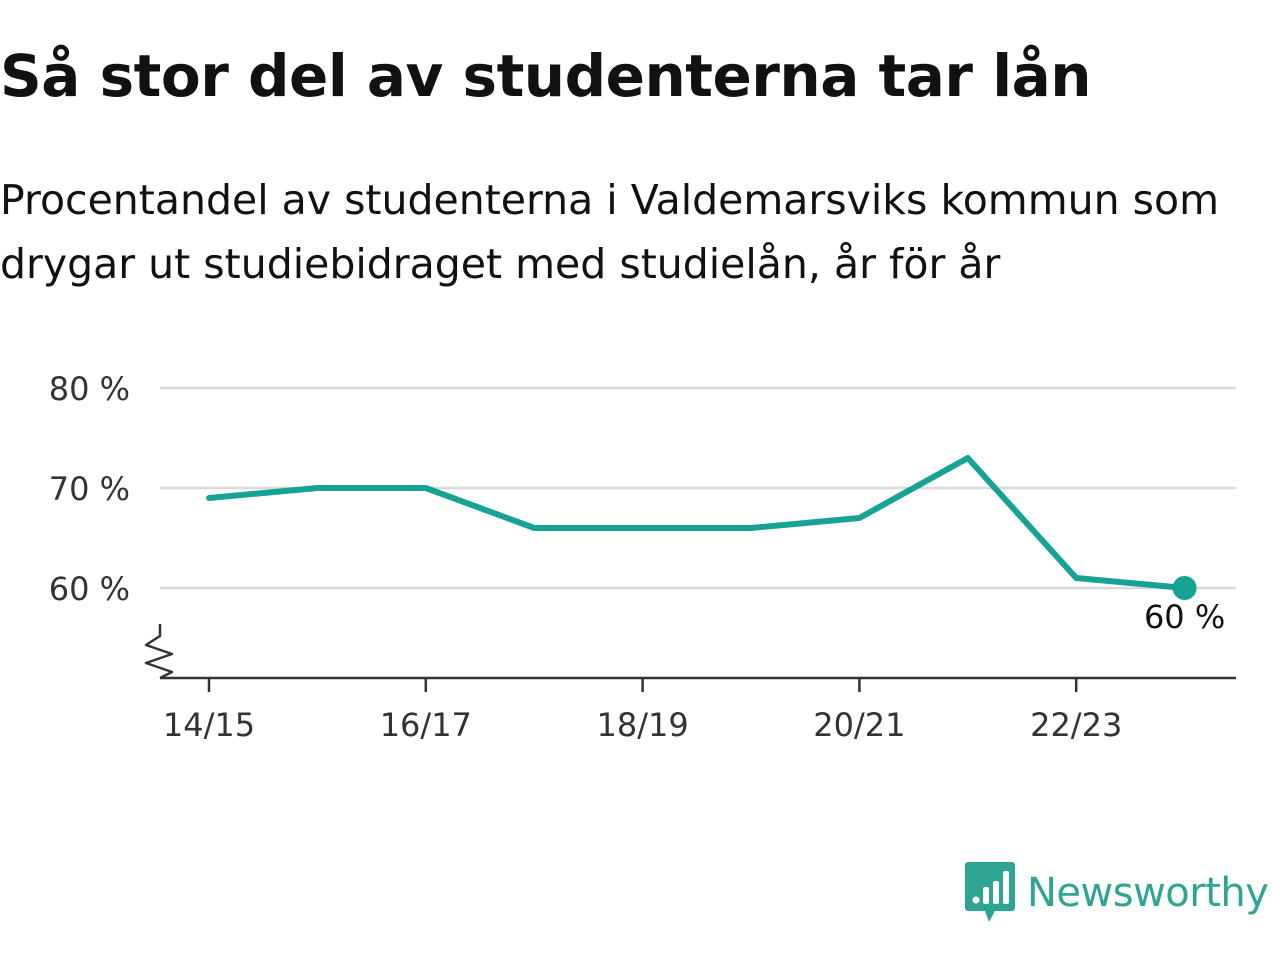 Image resolution: width=1280 pixels, height=960 pixels. I want to click on end-value-label: 60 %, so click(1184, 617).